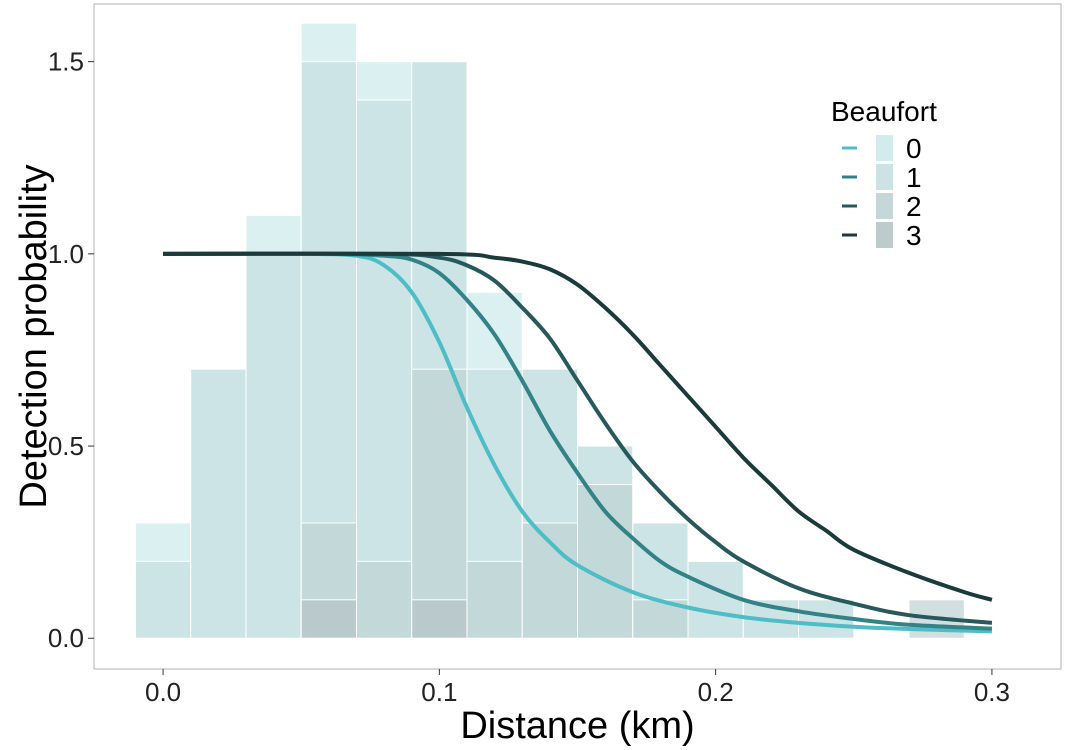 This screenshot has width=1066, height=750. Describe the element at coordinates (992, 692) in the screenshot. I see `x-tick-label: 0.3` at that location.